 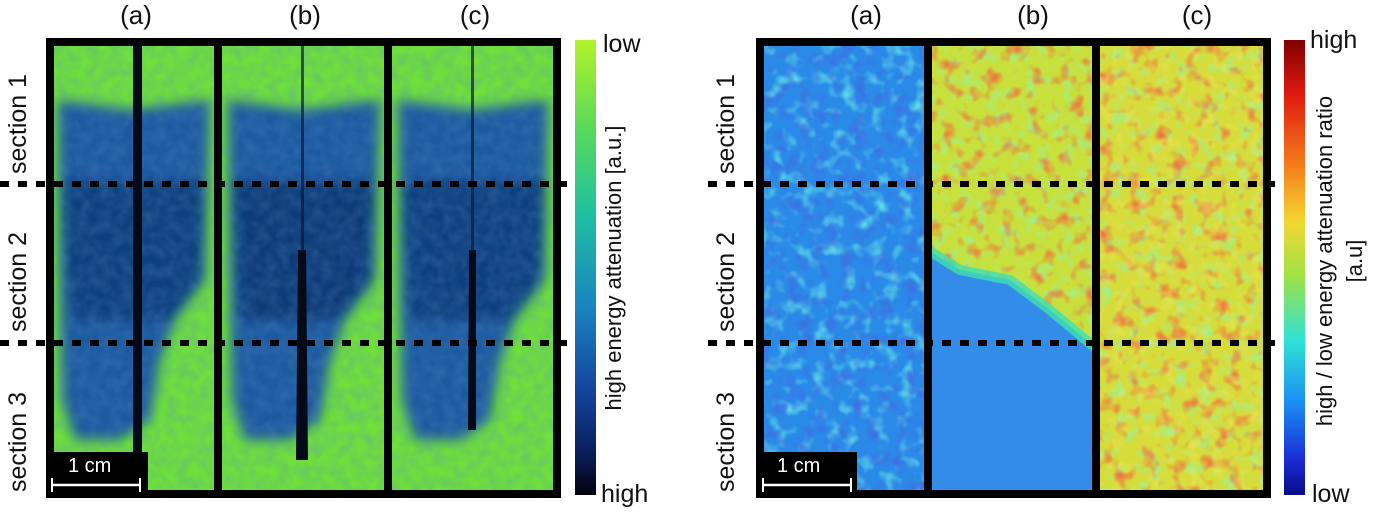 I want to click on left-colorbar-bottom-label: high, so click(x=625, y=494).